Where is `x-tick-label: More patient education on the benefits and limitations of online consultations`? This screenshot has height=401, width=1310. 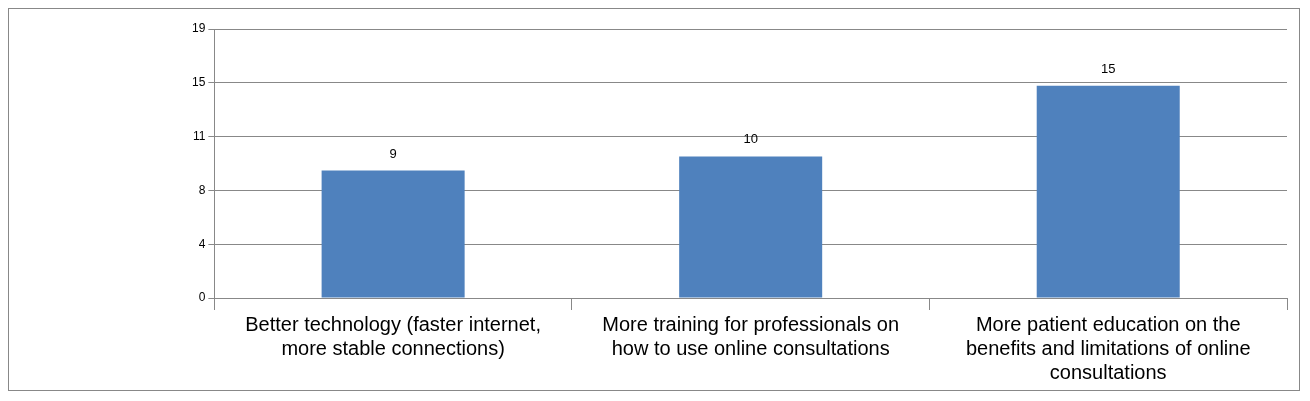 x-tick-label: More patient education on the benefits and limitations of online consultations is located at coordinates (1108, 347).